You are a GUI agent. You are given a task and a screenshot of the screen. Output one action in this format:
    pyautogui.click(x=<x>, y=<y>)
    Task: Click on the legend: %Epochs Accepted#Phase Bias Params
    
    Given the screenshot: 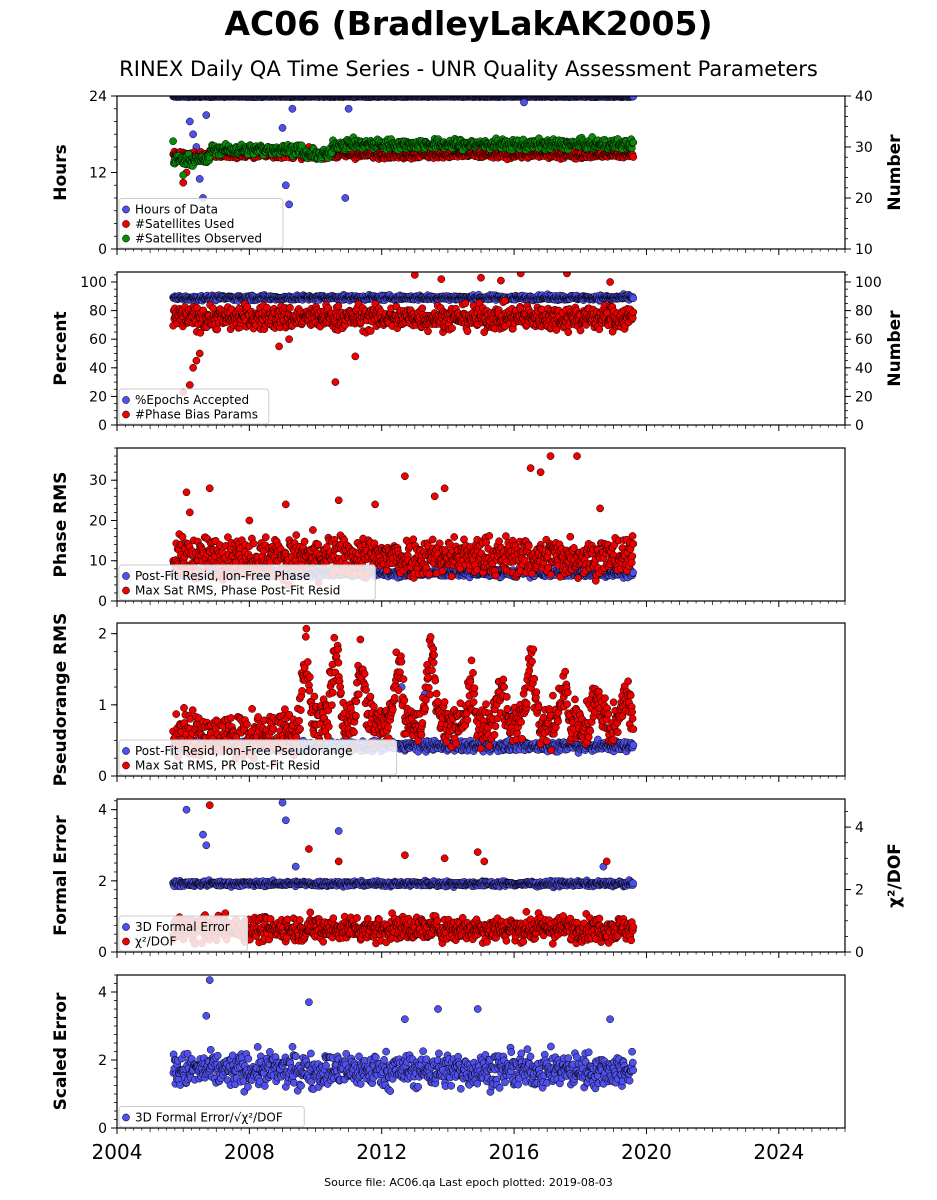 What is the action you would take?
    pyautogui.click(x=194, y=406)
    